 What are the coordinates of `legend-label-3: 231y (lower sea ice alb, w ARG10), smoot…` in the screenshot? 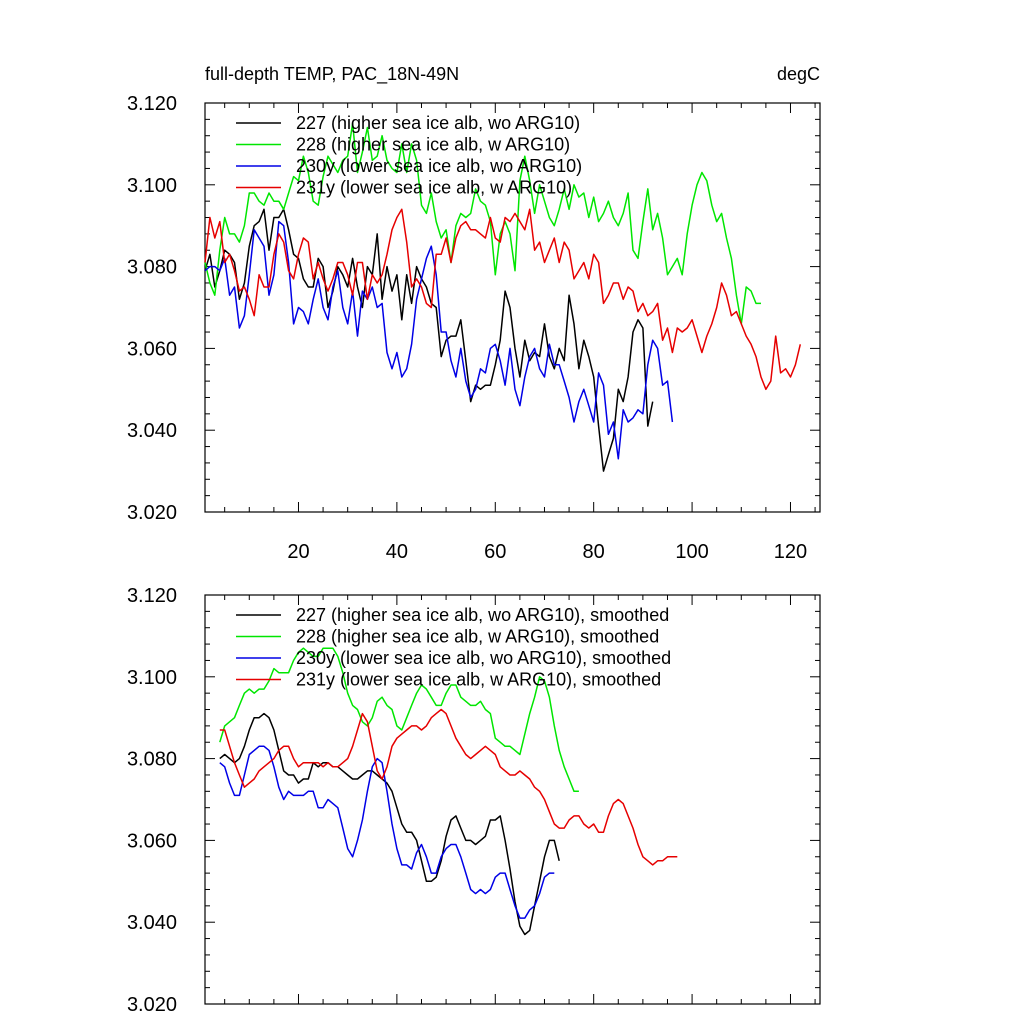 It's located at (478, 680).